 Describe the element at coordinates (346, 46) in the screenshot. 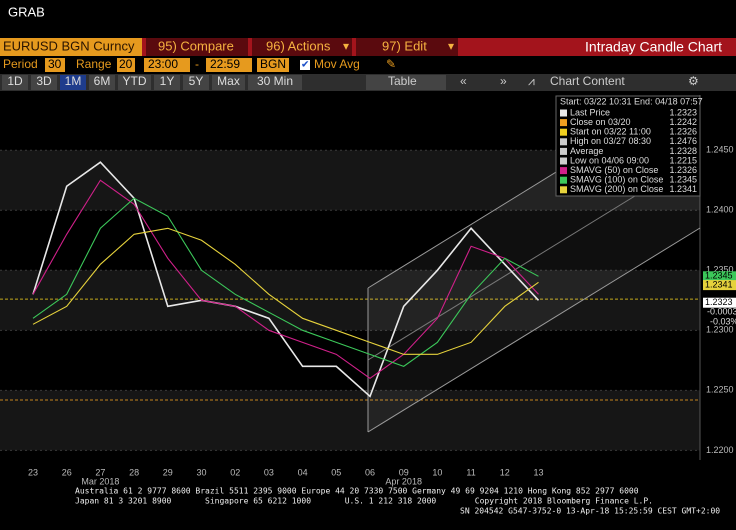

I see `dropdown-arrow: ▾` at that location.